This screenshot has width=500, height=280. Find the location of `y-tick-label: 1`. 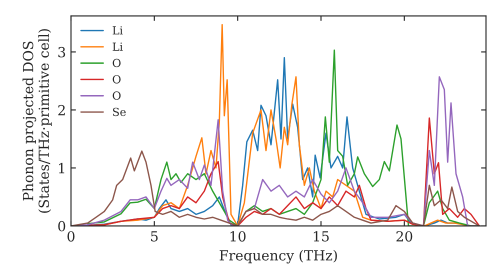

y-tick-label: 1 is located at coordinates (61, 168).